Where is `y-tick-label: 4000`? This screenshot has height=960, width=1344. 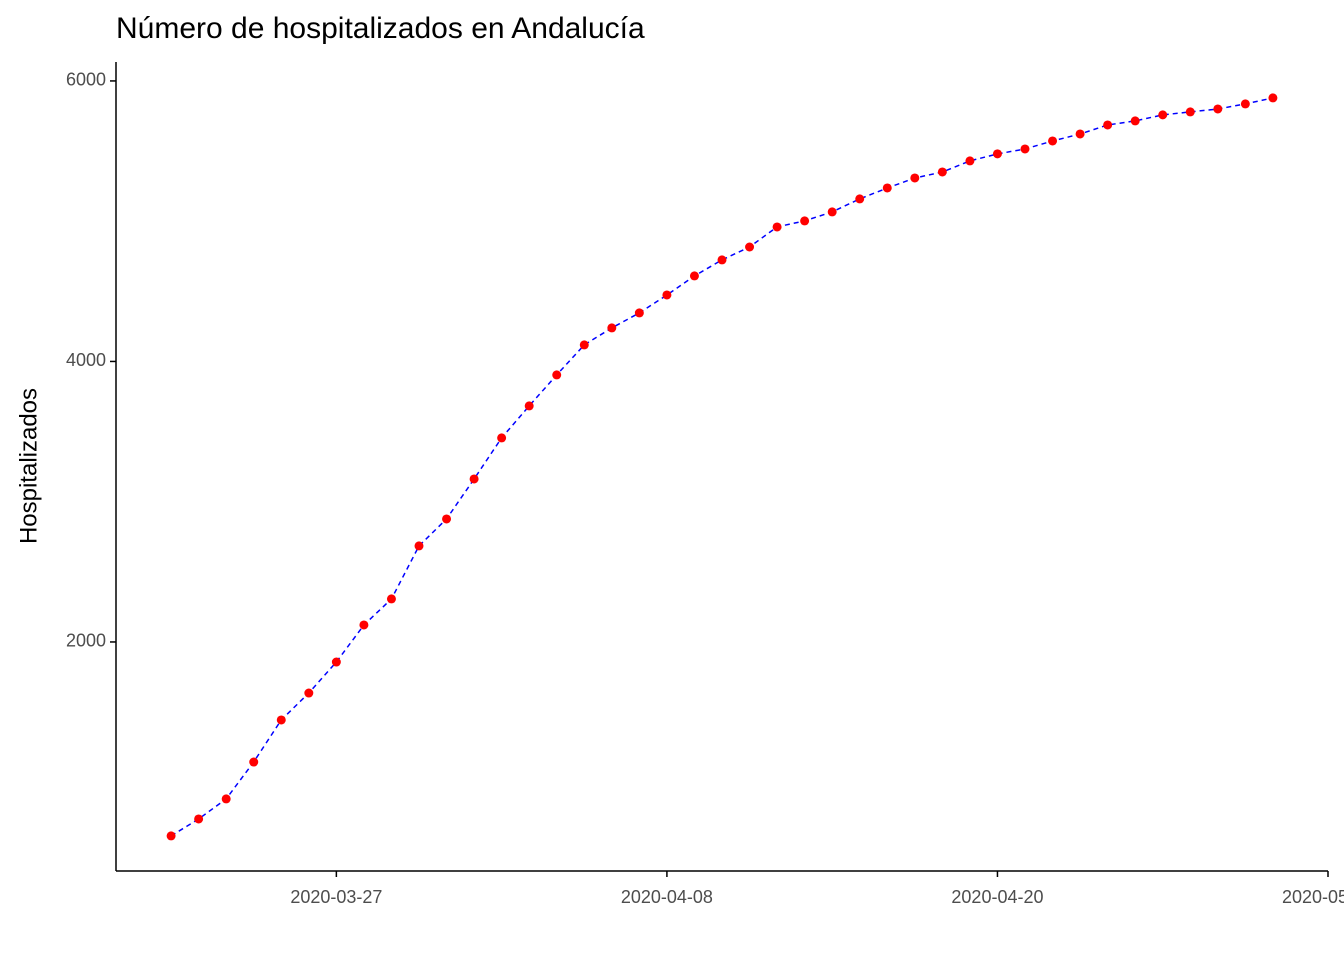 y-tick-label: 4000 is located at coordinates (86, 360).